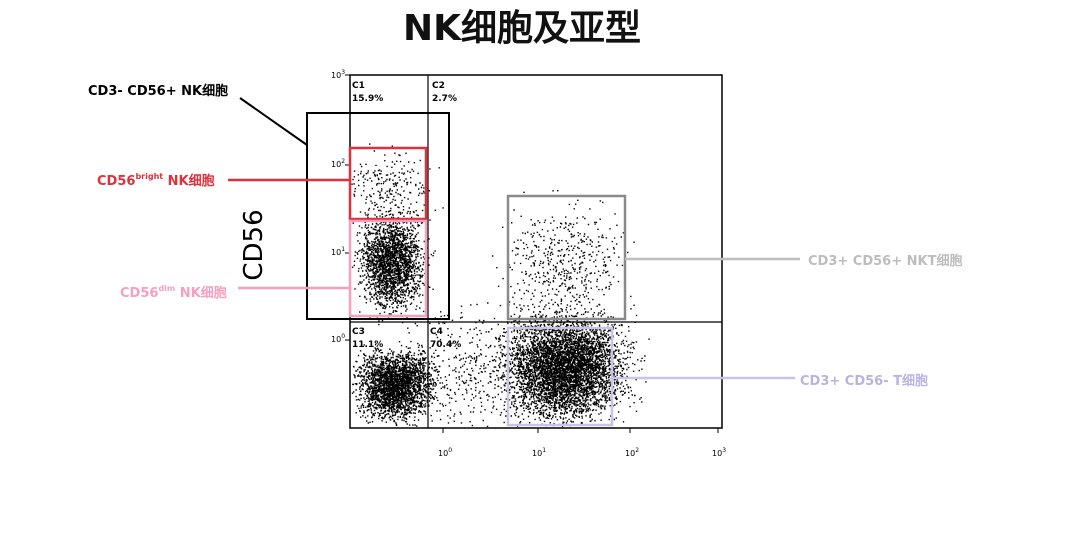 Image resolution: width=1080 pixels, height=553 pixels. I want to click on y-tick-label-exp: 2, so click(343, 161).